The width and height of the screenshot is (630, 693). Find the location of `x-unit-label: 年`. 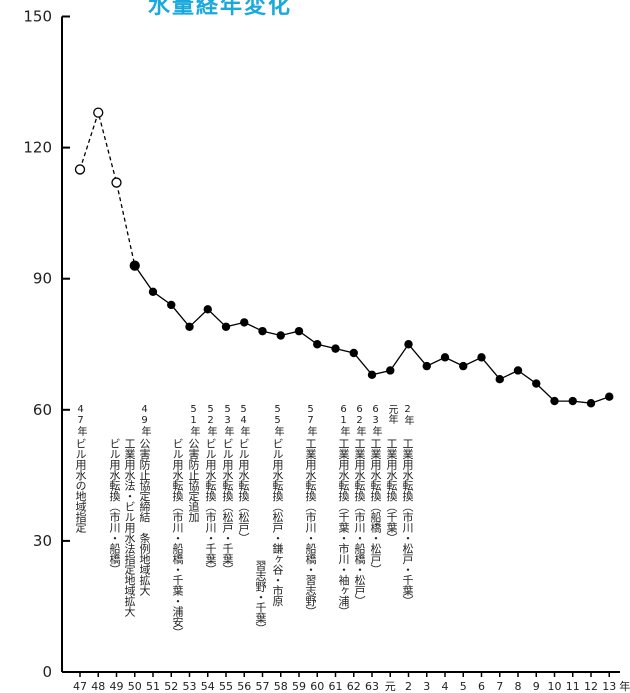

x-unit-label: 年 is located at coordinates (624, 686).